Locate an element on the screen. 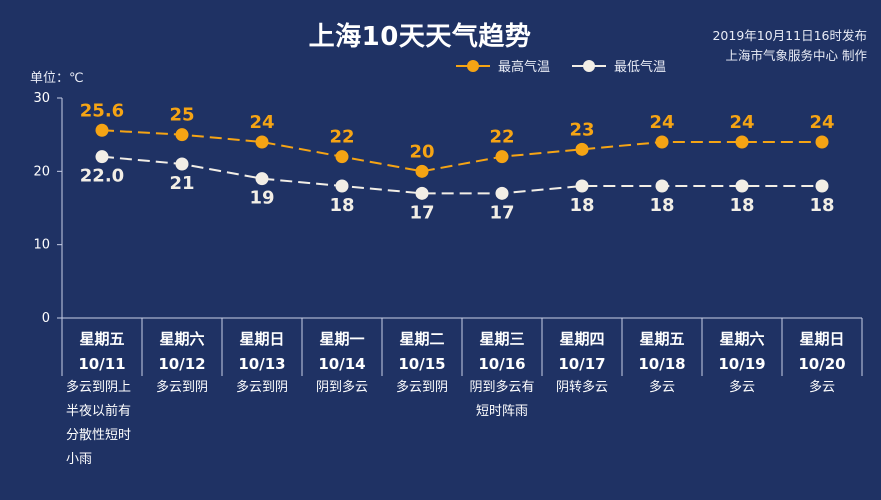 The image size is (881, 500). x-tick-date: 10/18 is located at coordinates (661, 364).